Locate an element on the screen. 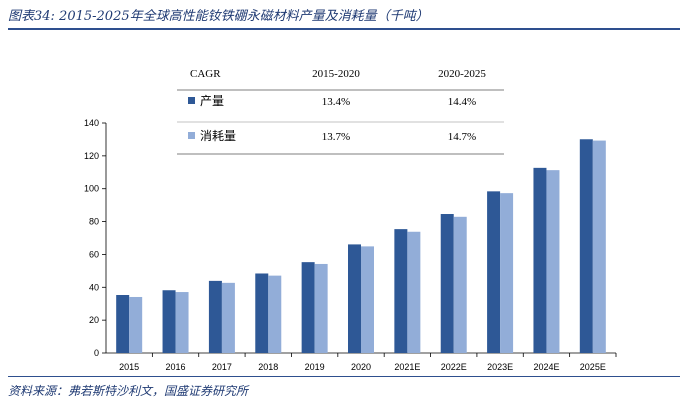 Image resolution: width=688 pixels, height=411 pixels. x-tick-label: 2022E is located at coordinates (454, 367).